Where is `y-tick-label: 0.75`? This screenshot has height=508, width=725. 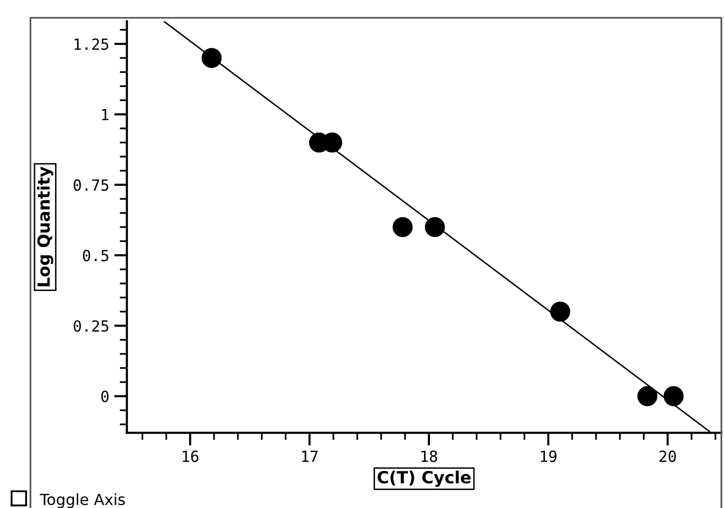 y-tick-label: 0.75 is located at coordinates (91, 185).